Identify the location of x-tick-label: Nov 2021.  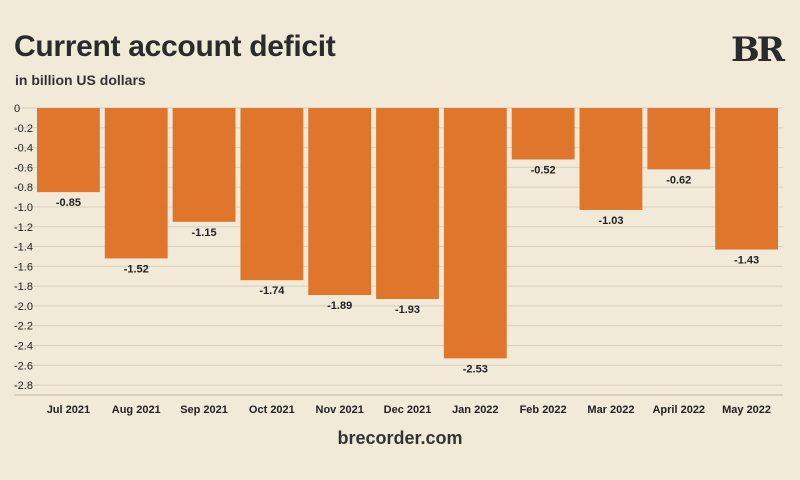
(340, 410).